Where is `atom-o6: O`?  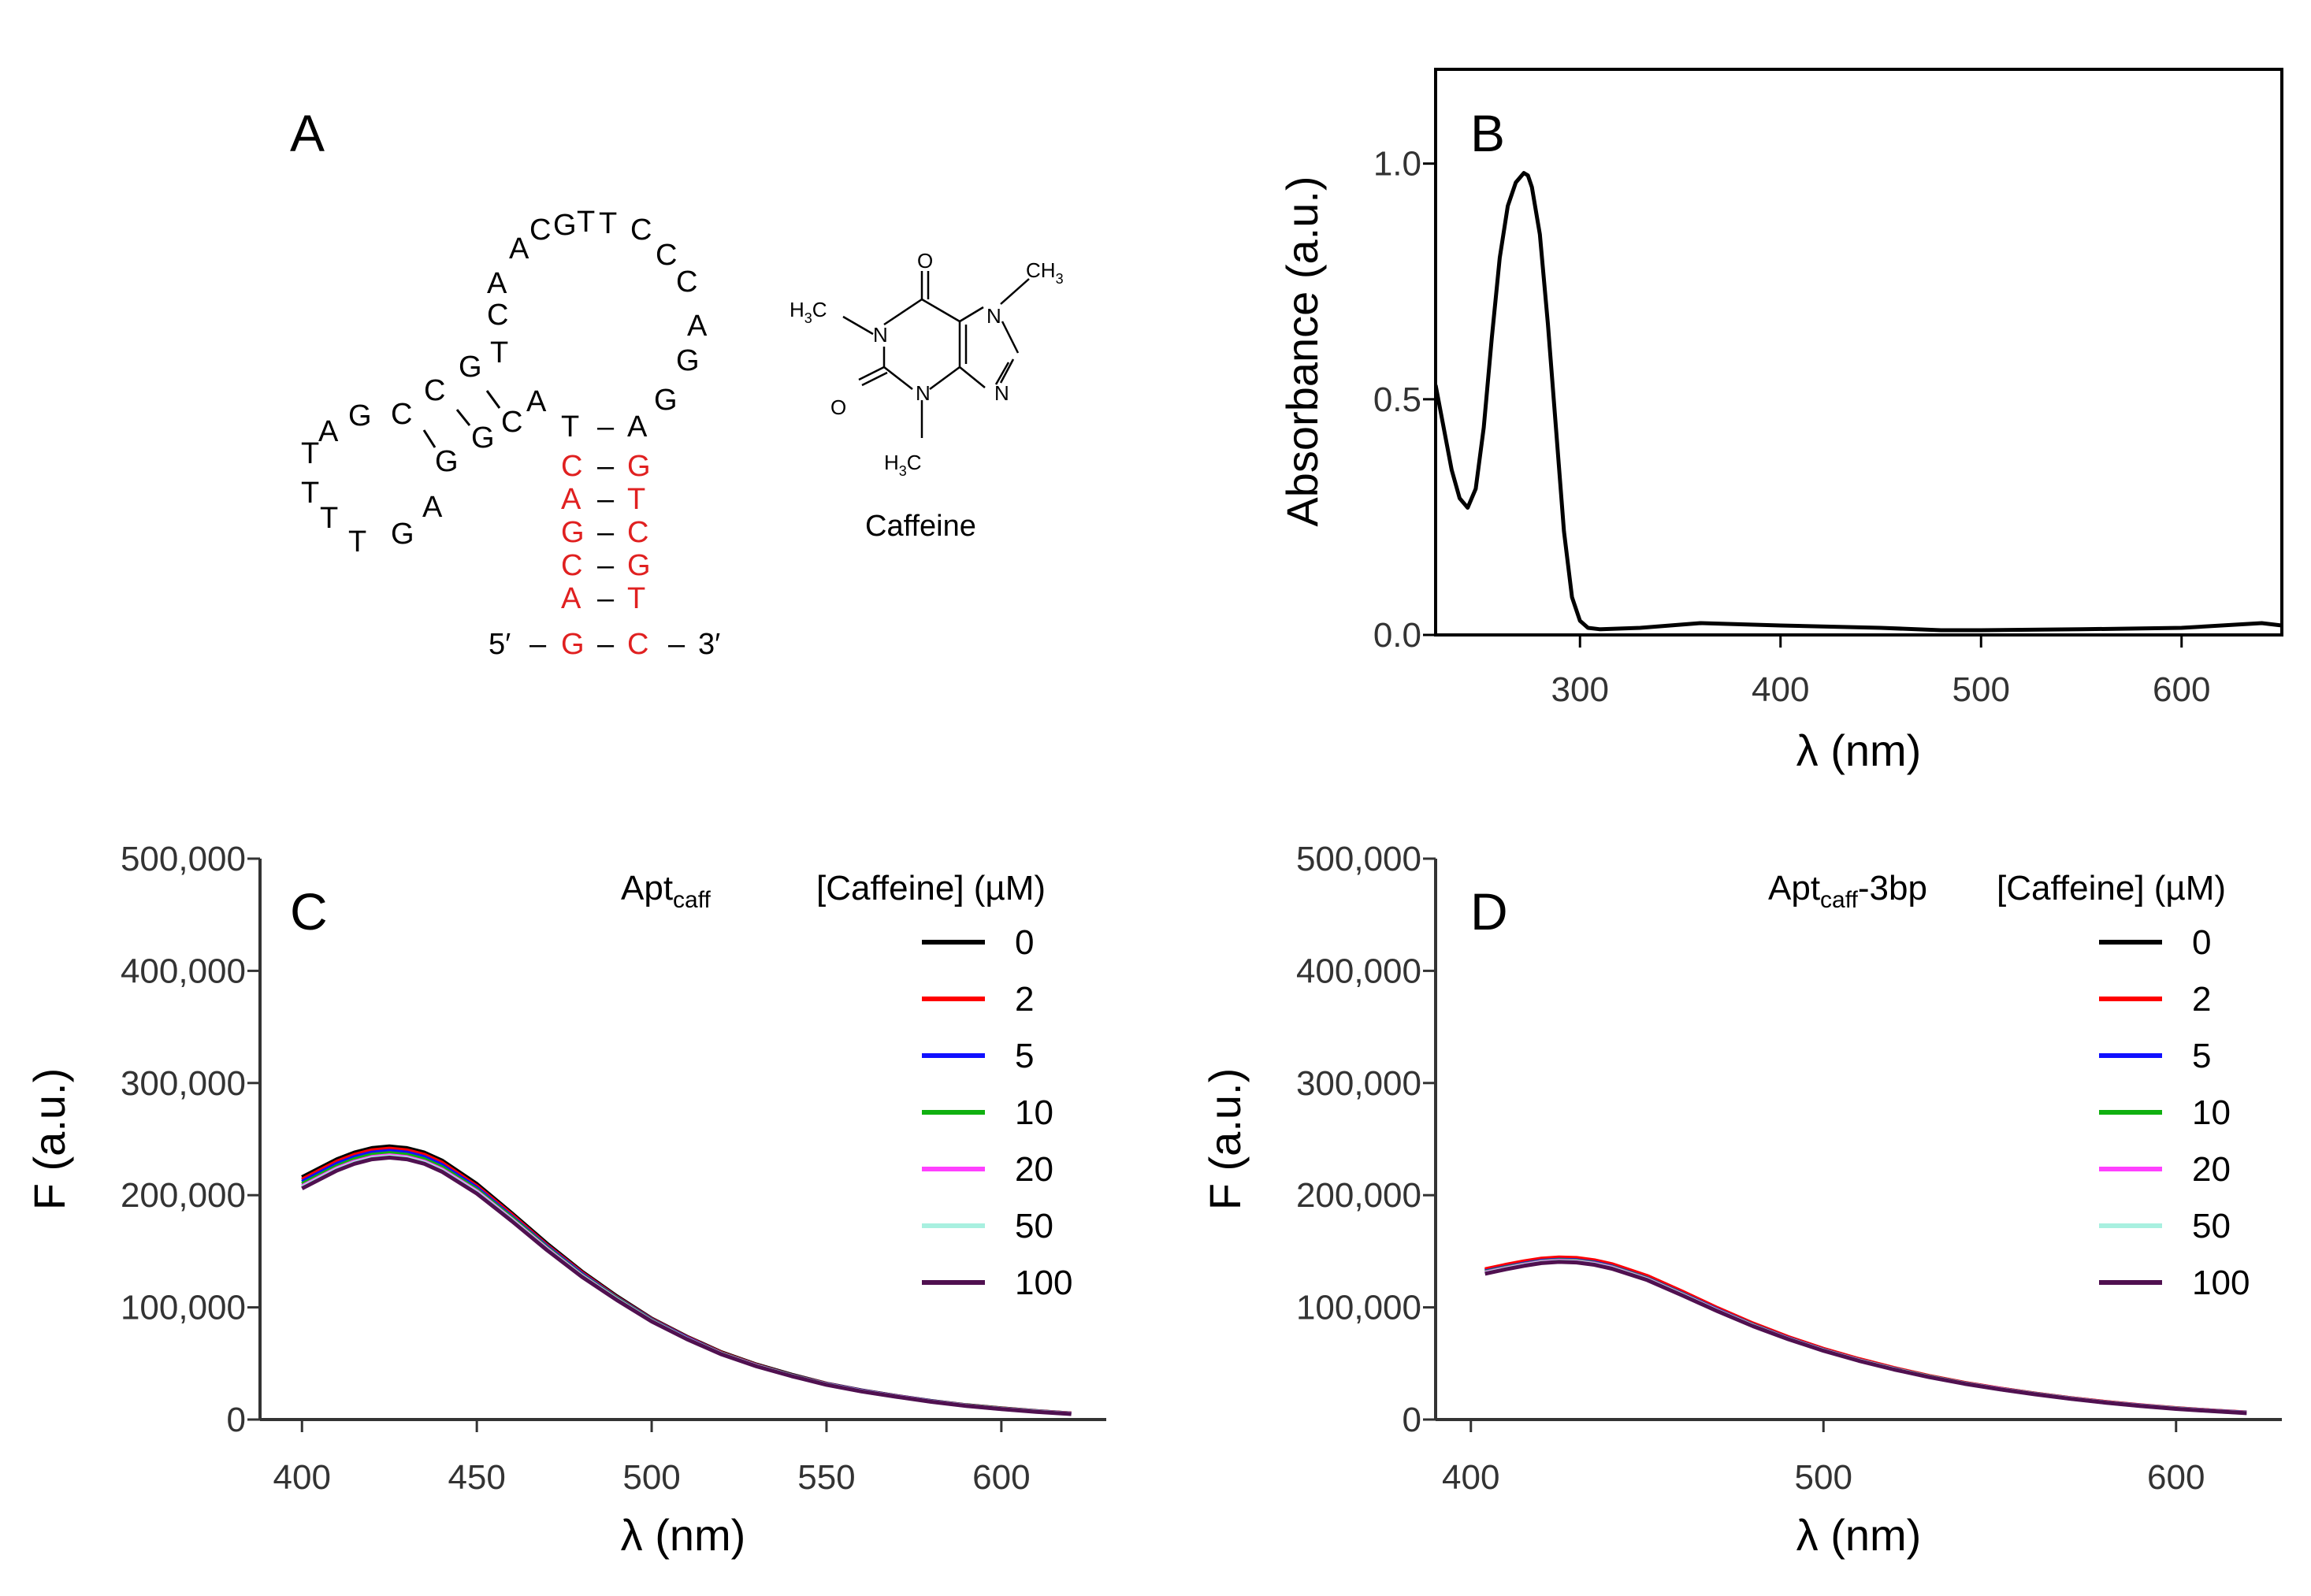 atom-o6: O is located at coordinates (925, 261).